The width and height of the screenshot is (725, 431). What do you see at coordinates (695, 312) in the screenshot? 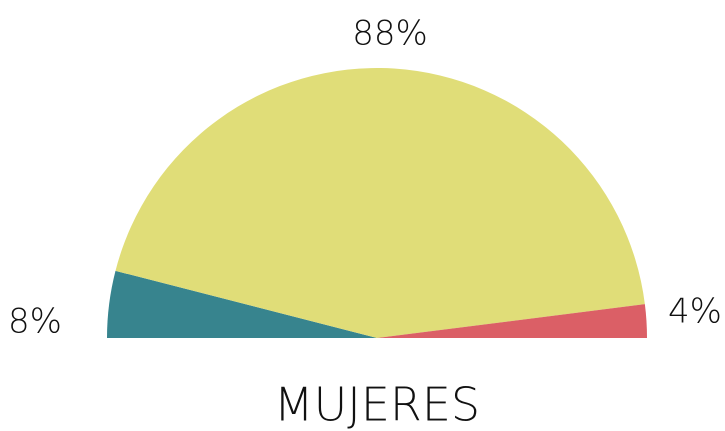
I see `slice-label: 4%` at bounding box center [695, 312].